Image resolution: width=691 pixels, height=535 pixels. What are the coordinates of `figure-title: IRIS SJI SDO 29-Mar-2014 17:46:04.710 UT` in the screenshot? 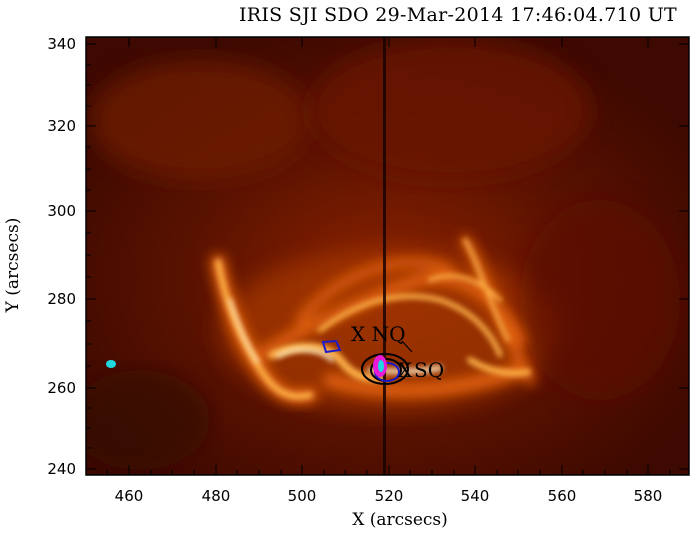 It's located at (457, 15).